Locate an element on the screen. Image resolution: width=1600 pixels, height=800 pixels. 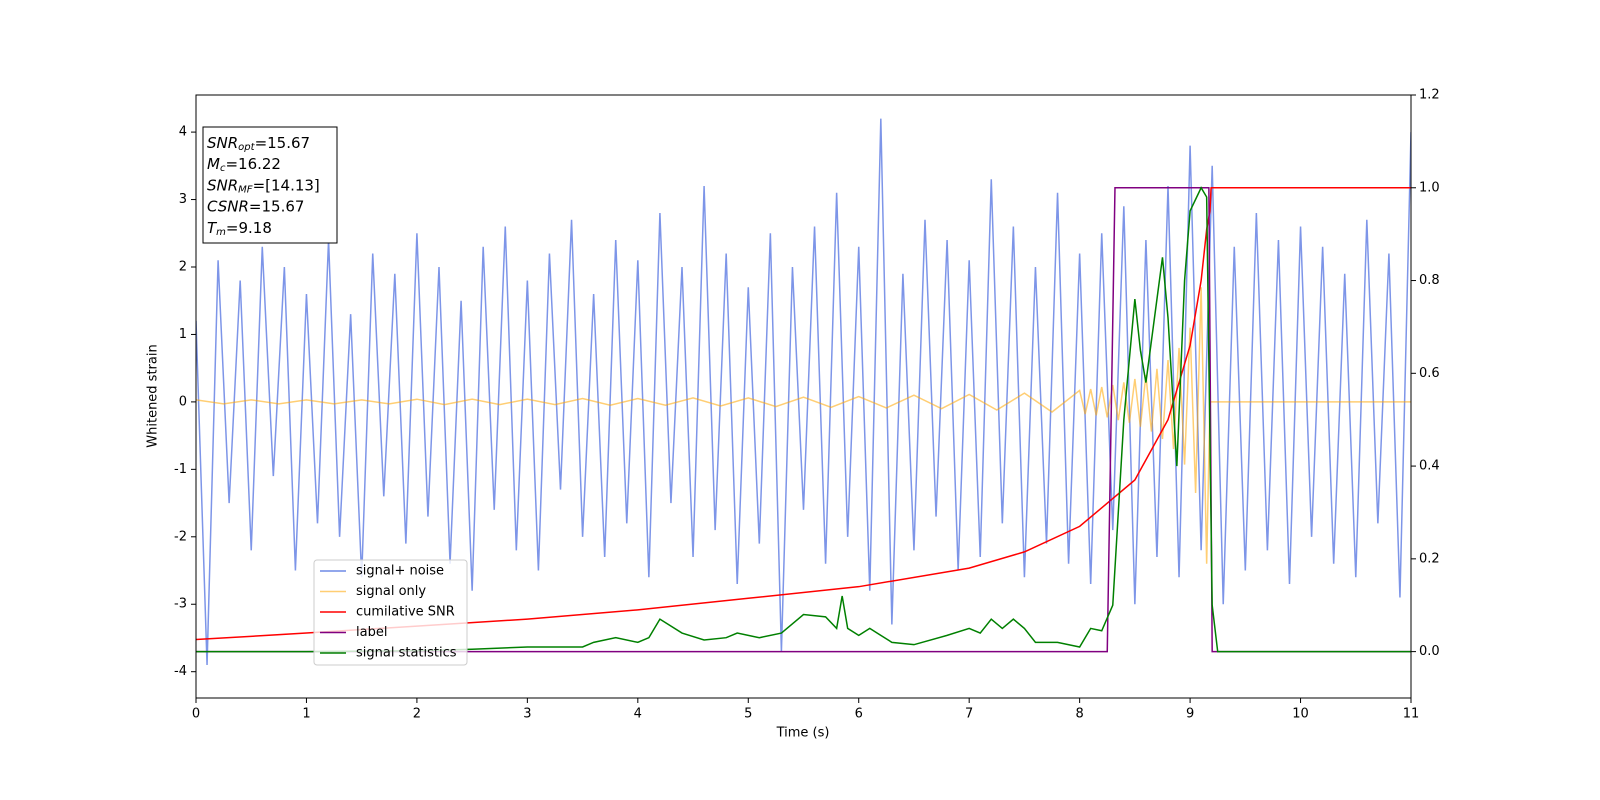
x-tick-label: 3 is located at coordinates (527, 714).